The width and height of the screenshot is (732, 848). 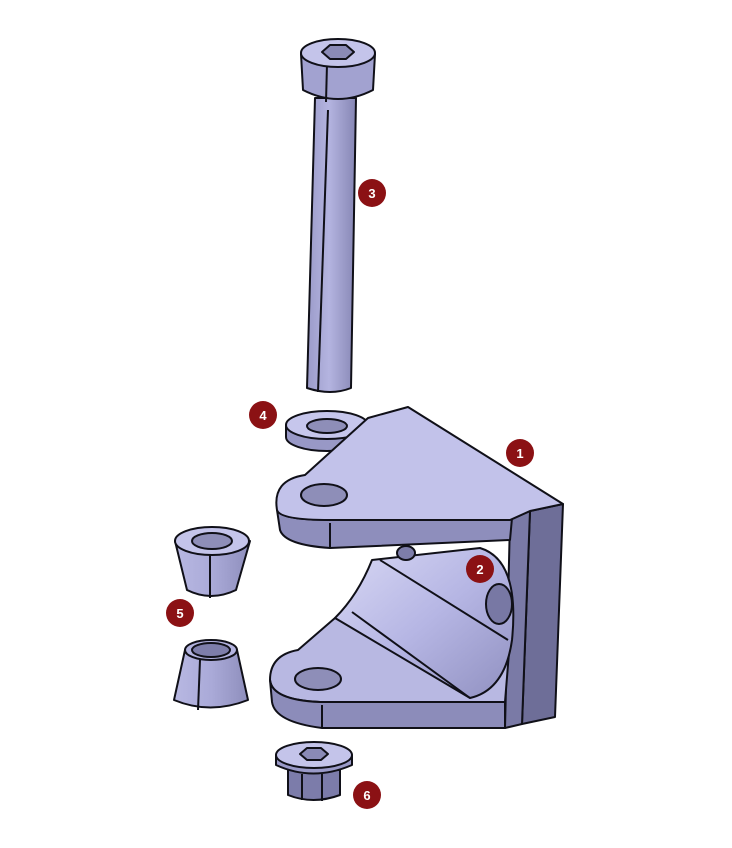 I want to click on side-hole, so click(x=499, y=604).